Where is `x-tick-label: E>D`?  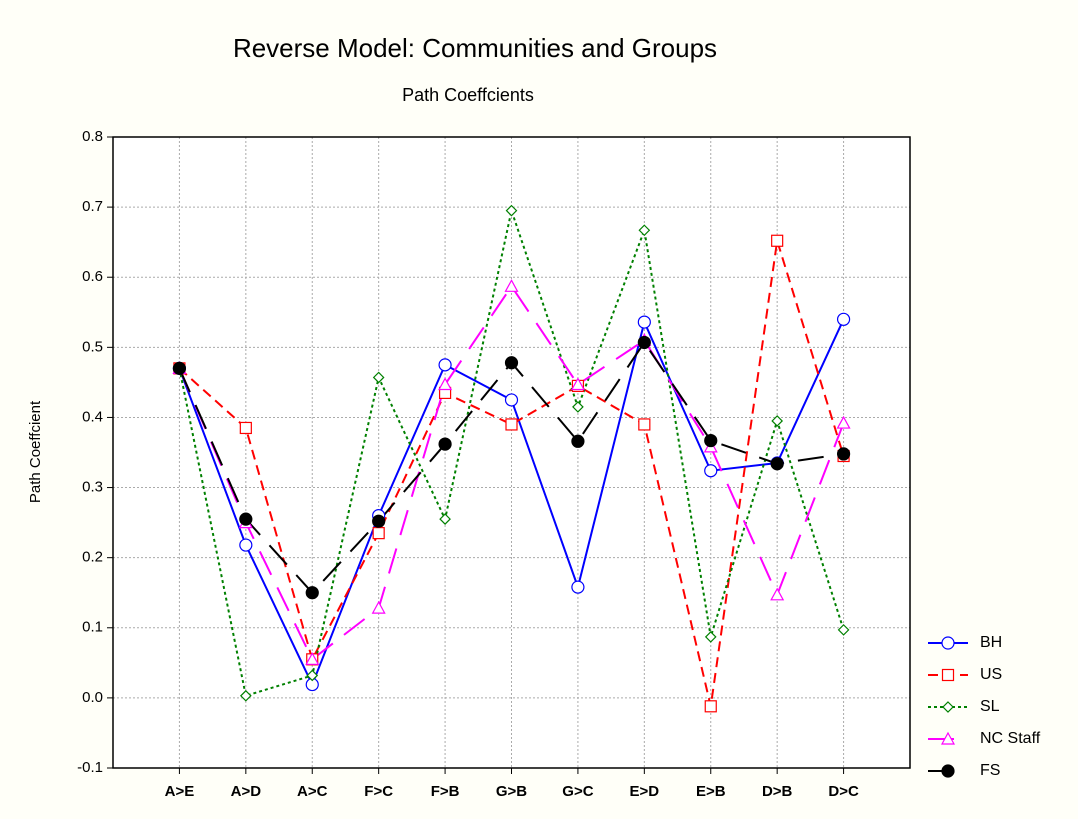
x-tick-label: E>D is located at coordinates (645, 791).